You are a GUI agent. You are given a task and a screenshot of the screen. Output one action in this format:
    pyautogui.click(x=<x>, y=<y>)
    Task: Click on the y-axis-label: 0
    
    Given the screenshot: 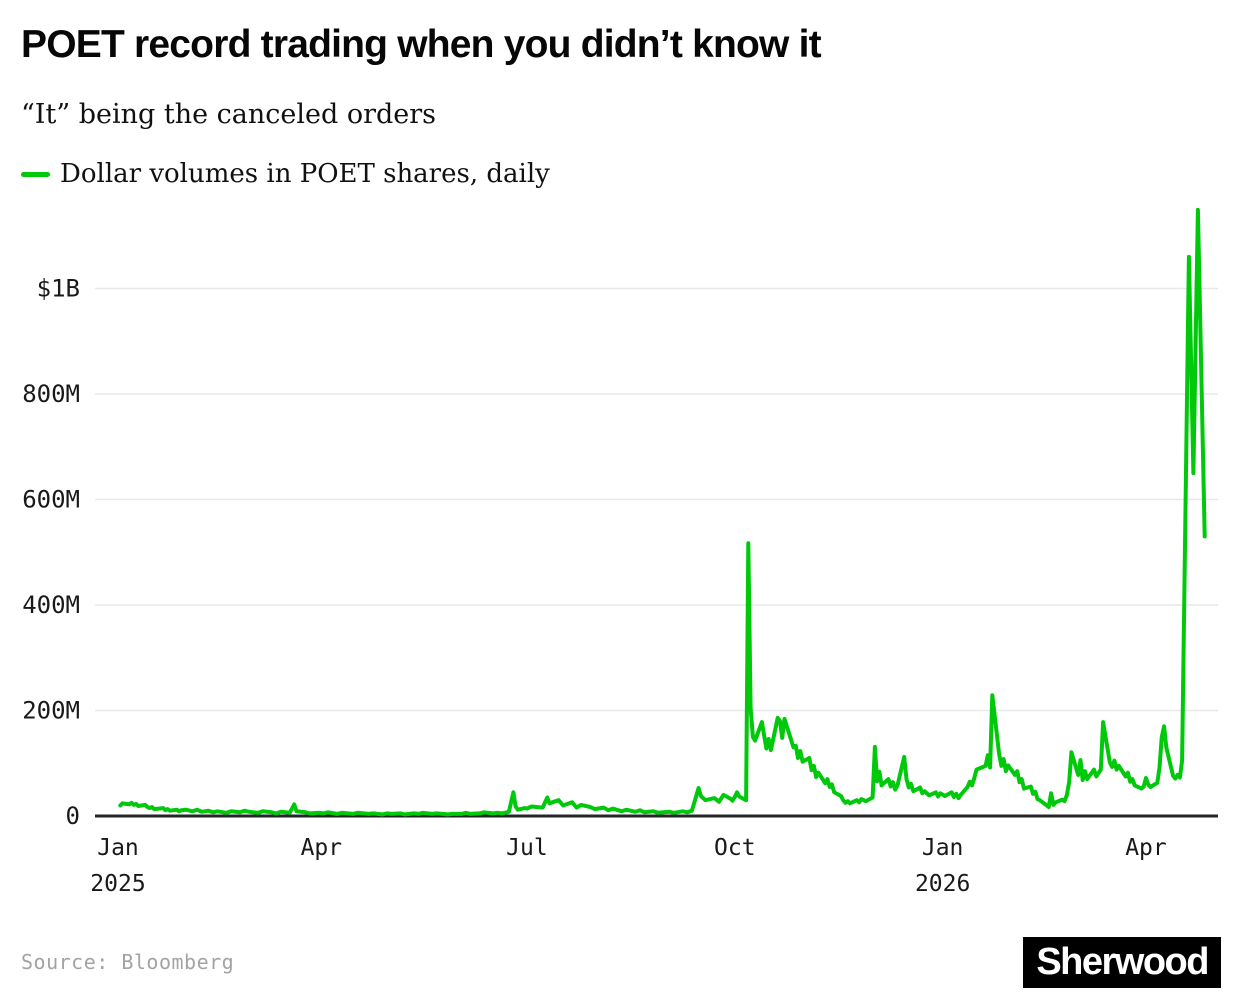 What is the action you would take?
    pyautogui.click(x=73, y=816)
    